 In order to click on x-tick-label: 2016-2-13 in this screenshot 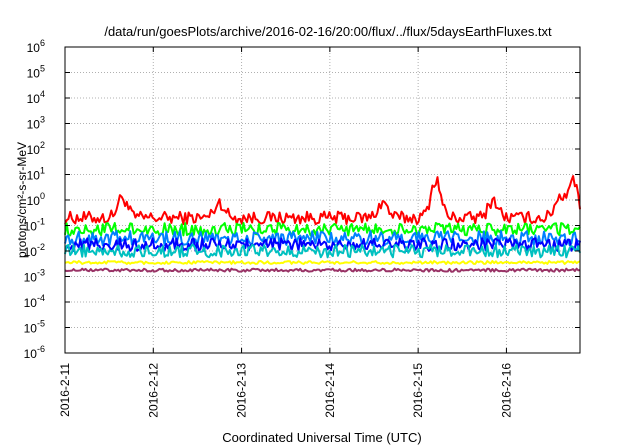, I will do `click(242, 390)`.